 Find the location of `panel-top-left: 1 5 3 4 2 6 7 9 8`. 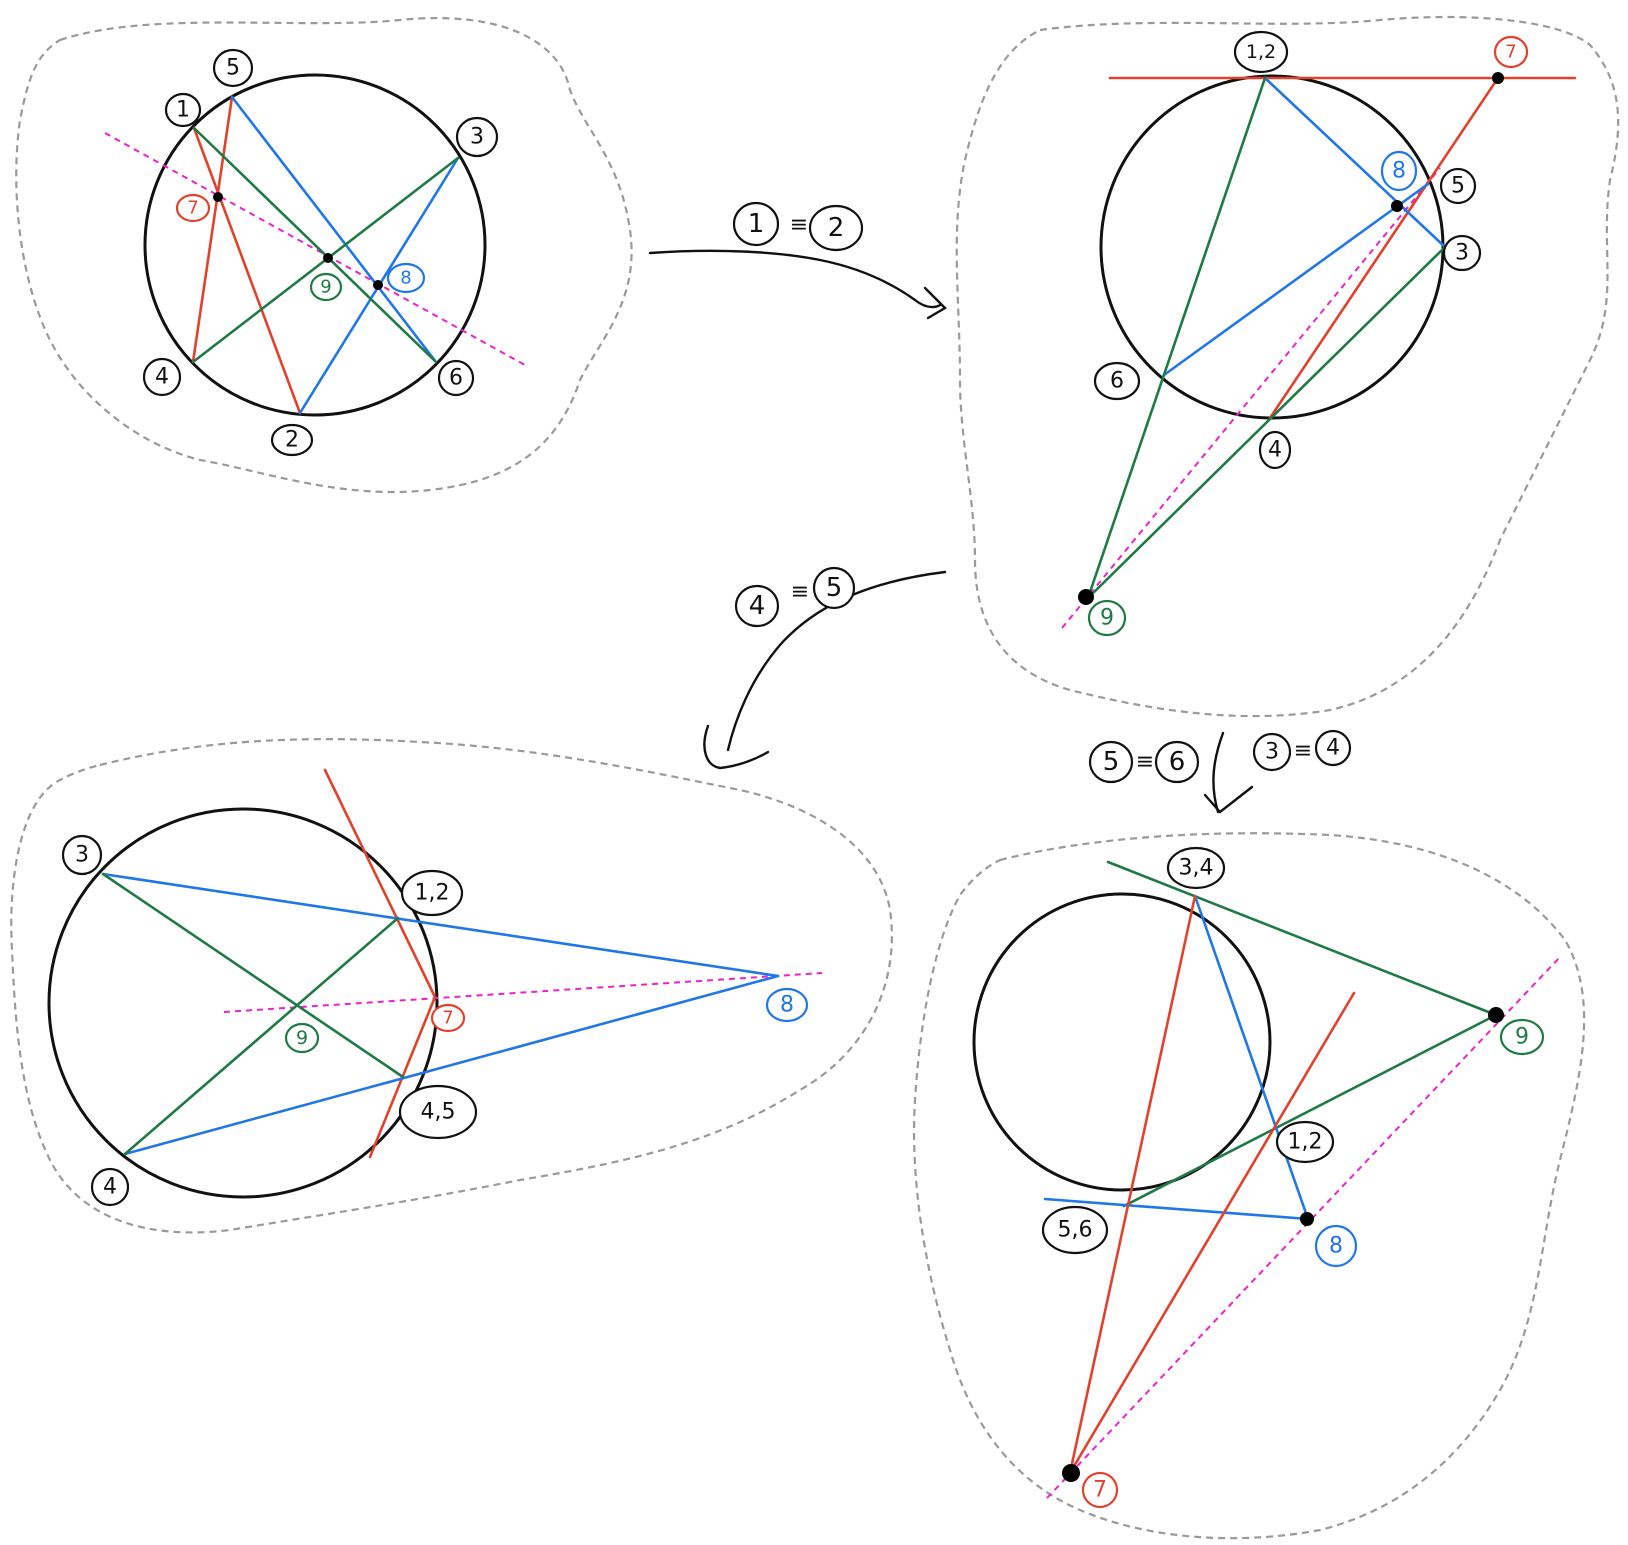

panel-top-left: 1 5 3 4 2 6 7 9 8 is located at coordinates (324, 255).